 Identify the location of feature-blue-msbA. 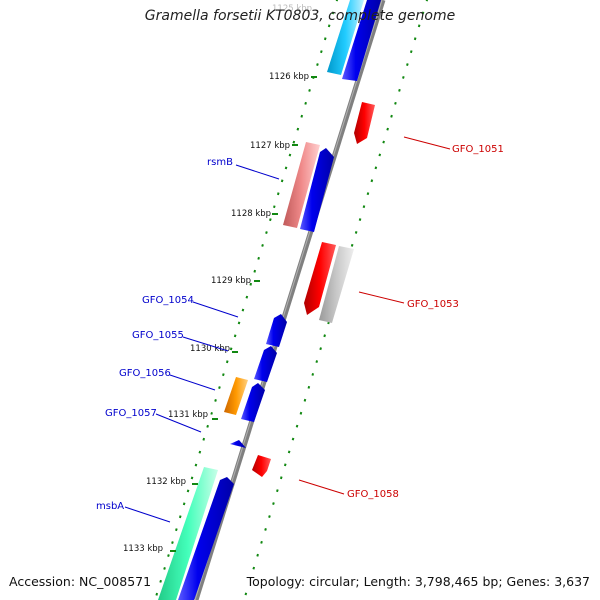
(206, 538).